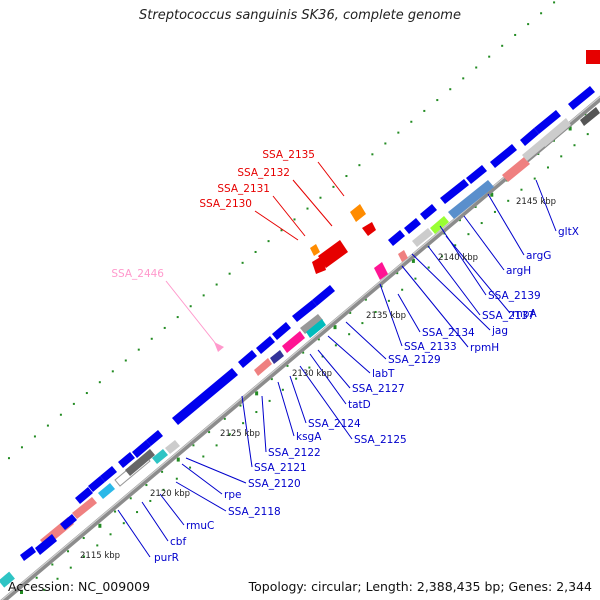  Describe the element at coordinates (280, 468) in the screenshot. I see `gene-label: SSA_2121` at that location.